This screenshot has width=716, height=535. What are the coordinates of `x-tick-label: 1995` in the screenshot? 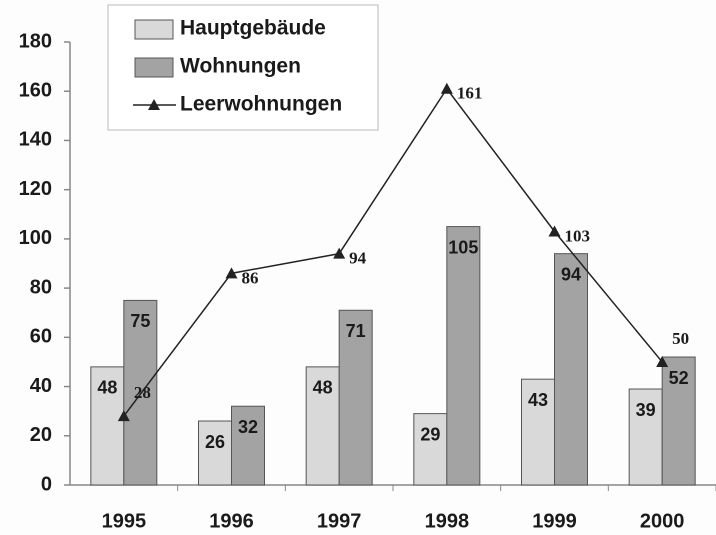 It's located at (124, 521).